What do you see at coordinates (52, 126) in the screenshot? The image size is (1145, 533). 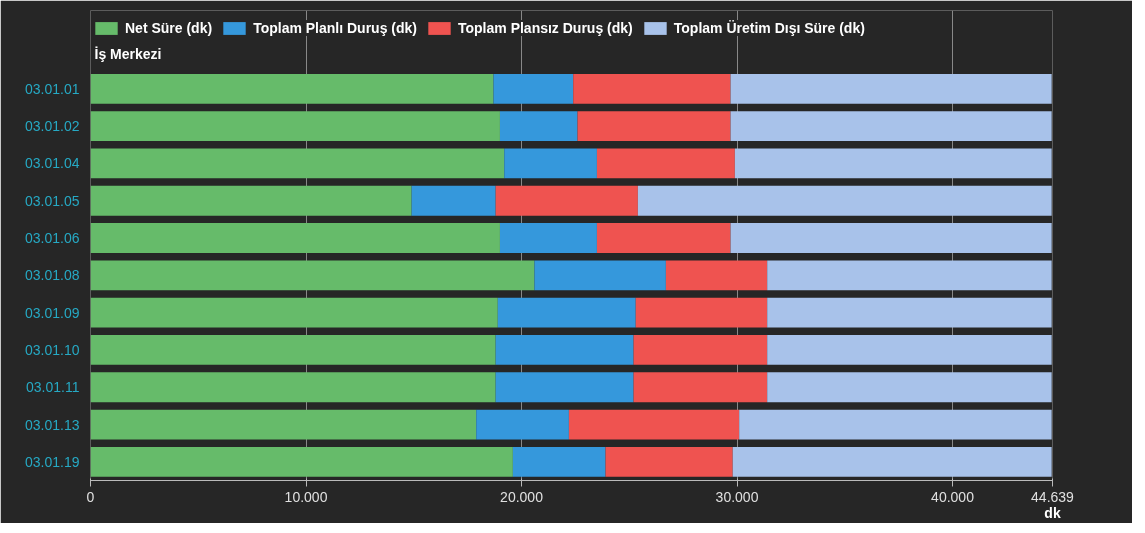 I see `y-tick-label: 03.01.02` at bounding box center [52, 126].